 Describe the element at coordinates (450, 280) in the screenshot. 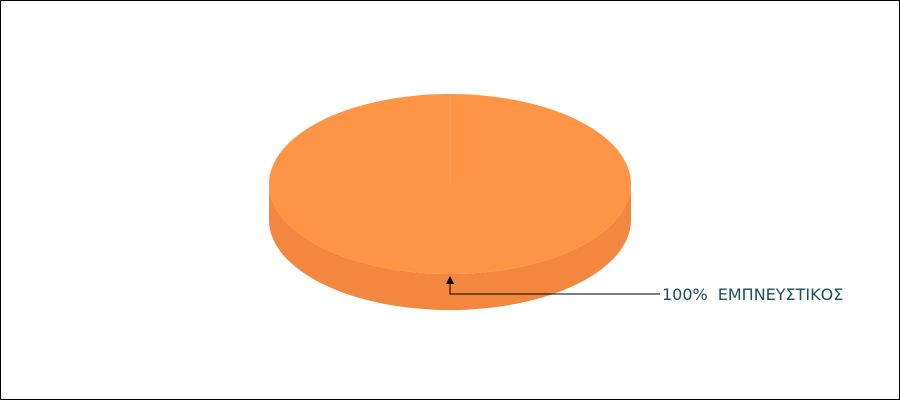

I see `label-leader-arrow` at that location.